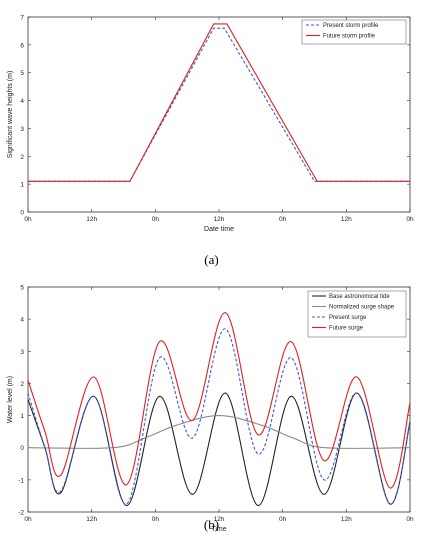  Describe the element at coordinates (22, 416) in the screenshot. I see `chart-b-ytick-label: 1` at that location.